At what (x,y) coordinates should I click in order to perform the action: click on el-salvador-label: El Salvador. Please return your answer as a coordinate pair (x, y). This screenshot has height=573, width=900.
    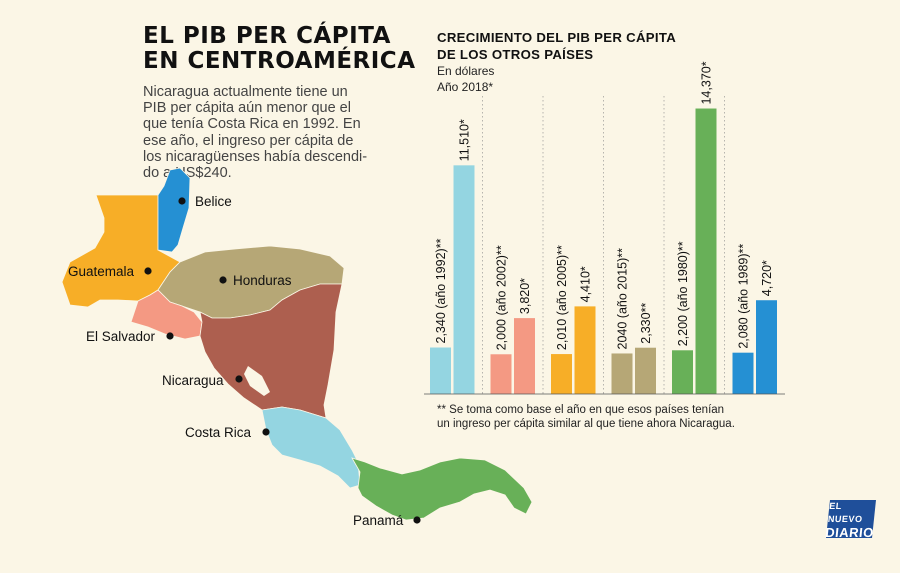
    Looking at the image, I should click on (121, 336).